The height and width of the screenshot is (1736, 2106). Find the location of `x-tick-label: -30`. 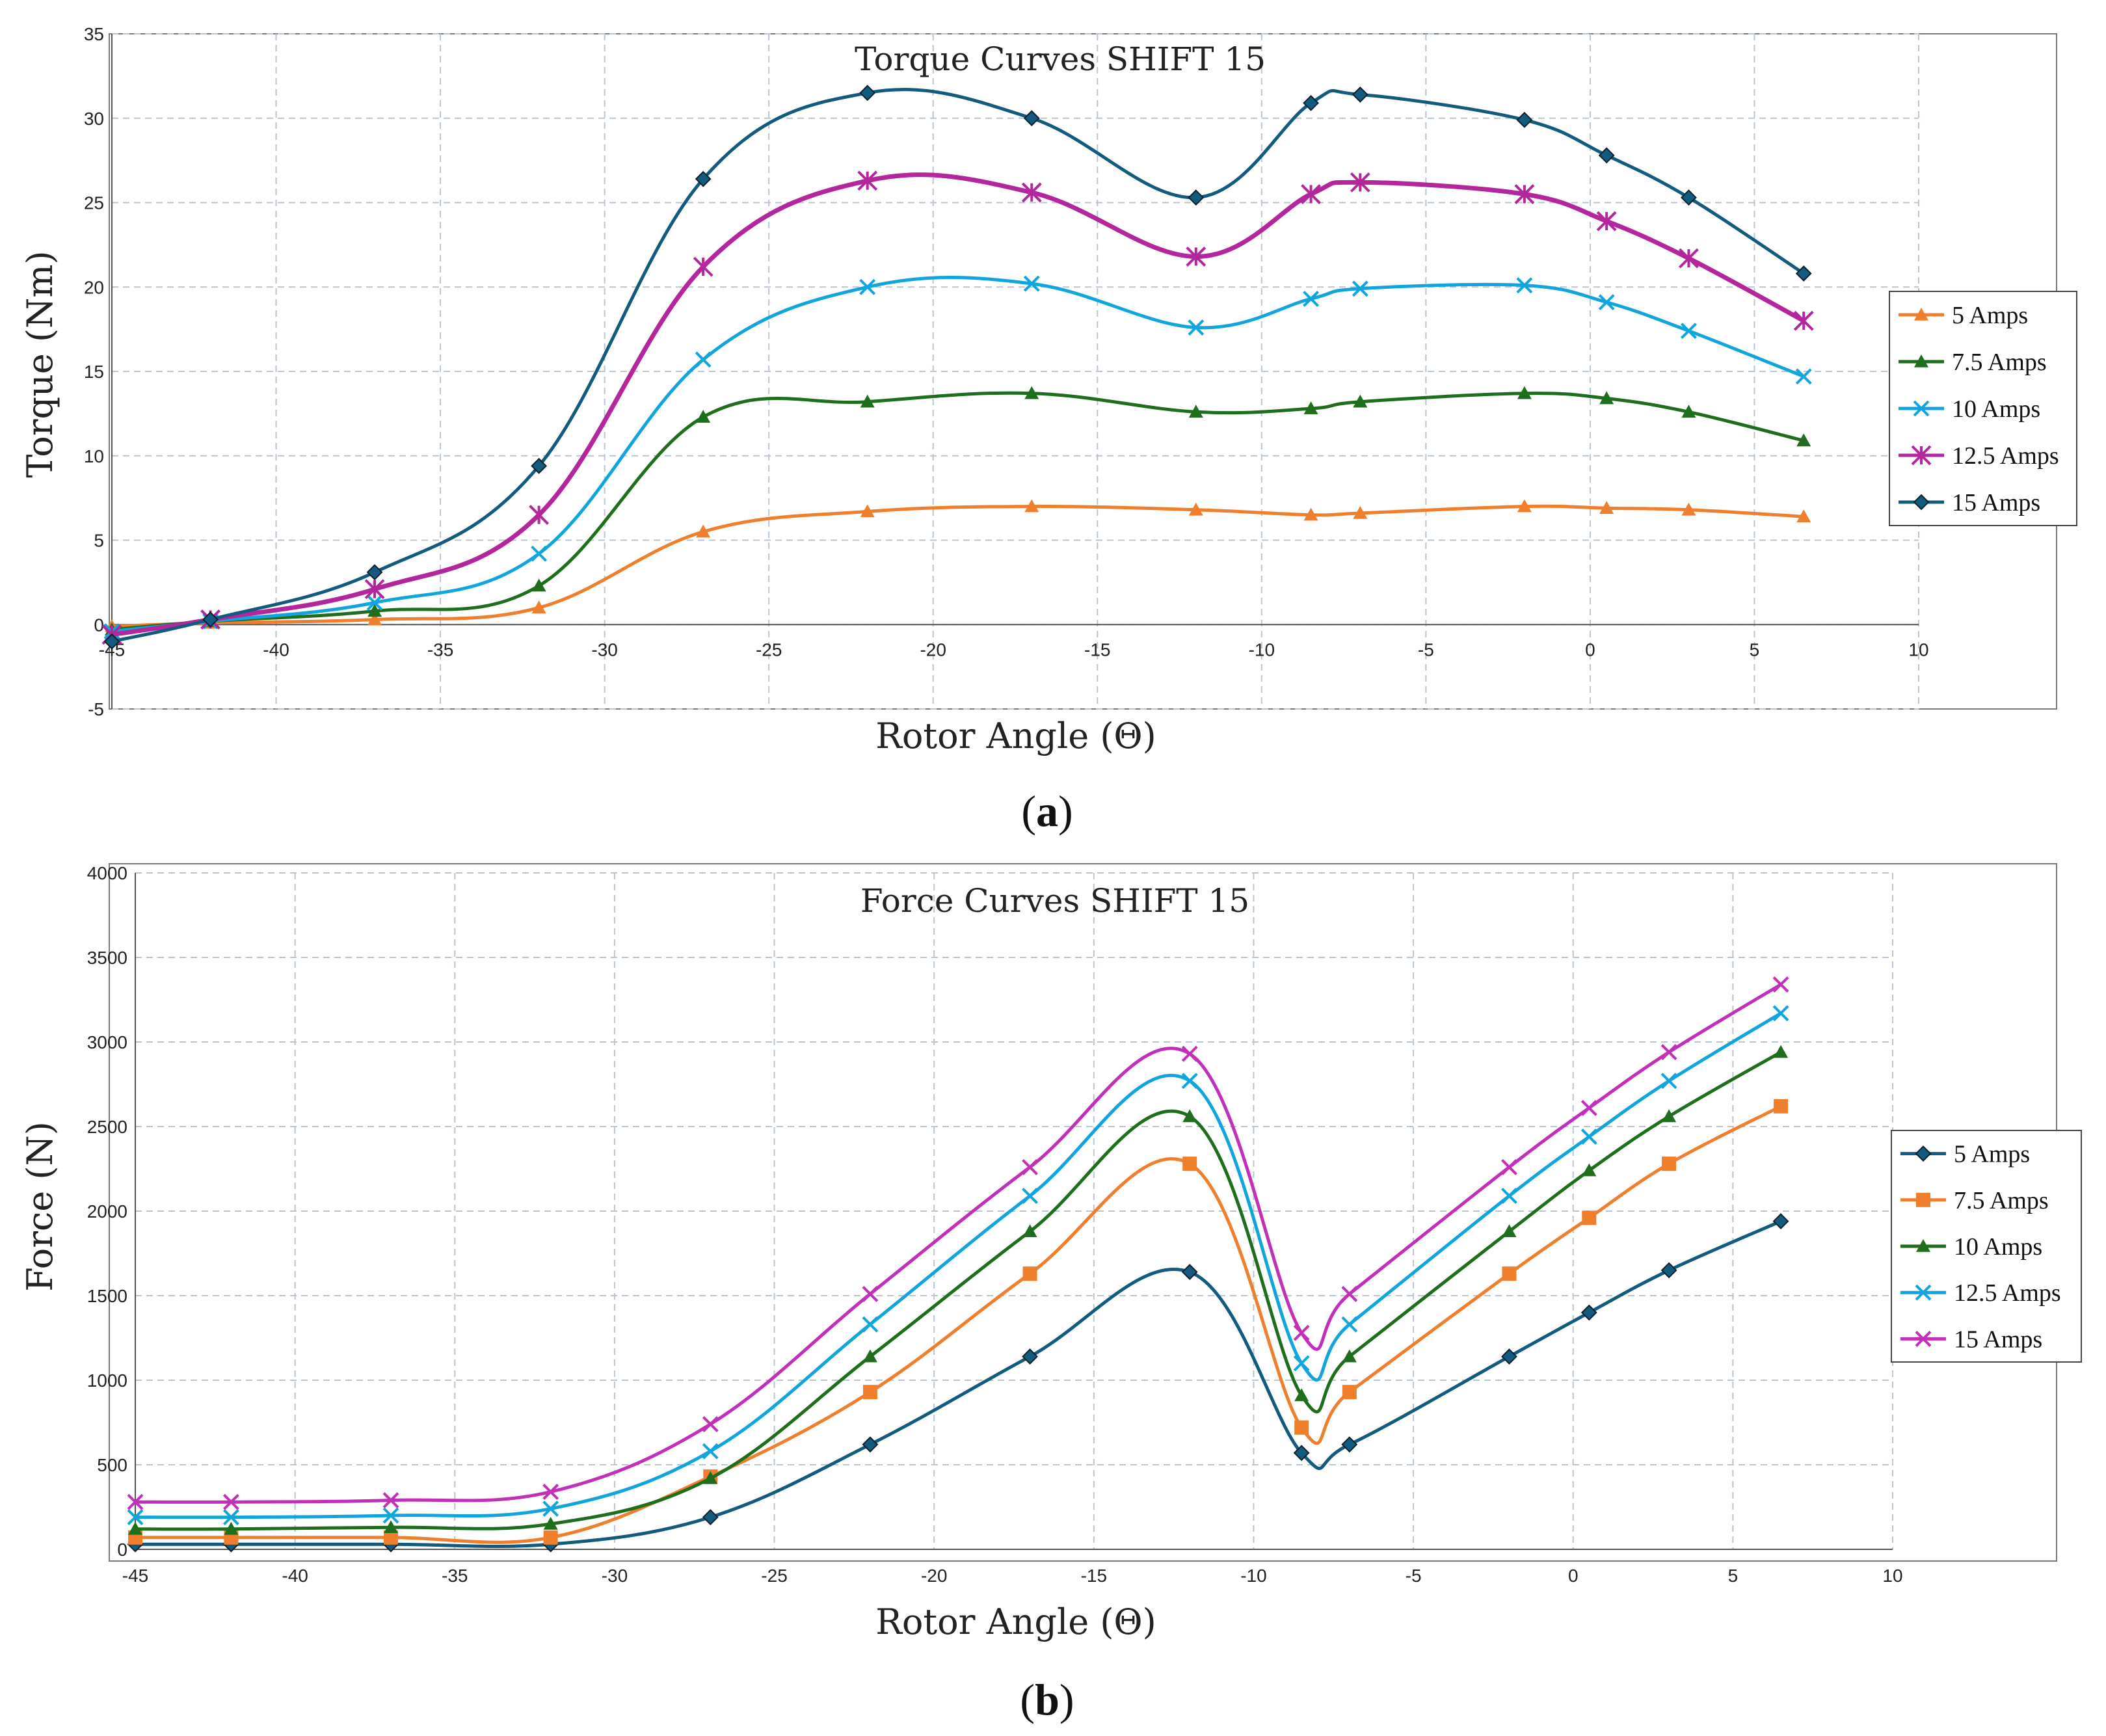

x-tick-label: -30 is located at coordinates (604, 649).